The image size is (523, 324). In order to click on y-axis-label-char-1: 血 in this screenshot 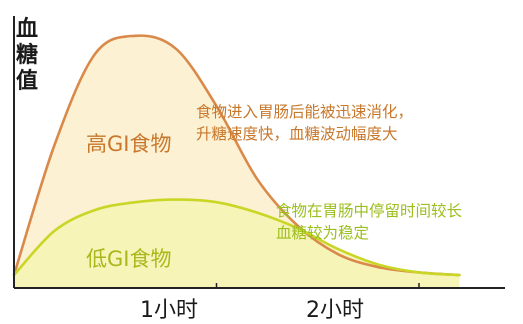, I will do `click(27, 29)`.